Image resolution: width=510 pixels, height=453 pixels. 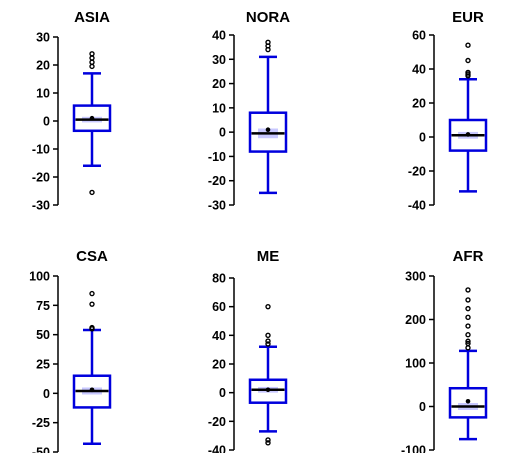 What do you see at coordinates (248, 350) in the screenshot?
I see `panel-me: ME -40 -20 0 20 40 60 80` at bounding box center [248, 350].